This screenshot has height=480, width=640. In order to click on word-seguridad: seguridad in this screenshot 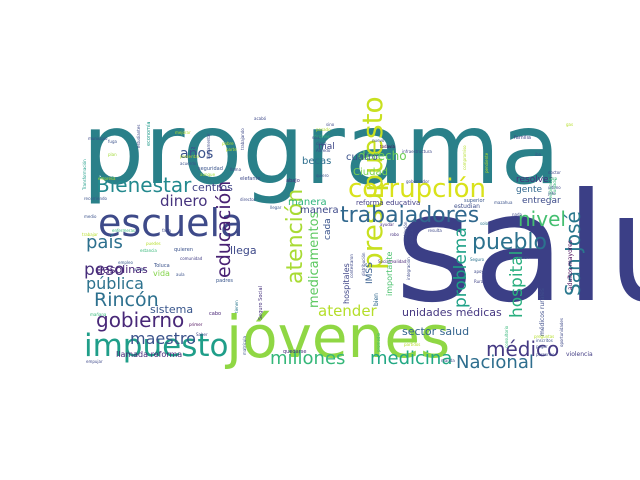, I will do `click(210, 169)`.